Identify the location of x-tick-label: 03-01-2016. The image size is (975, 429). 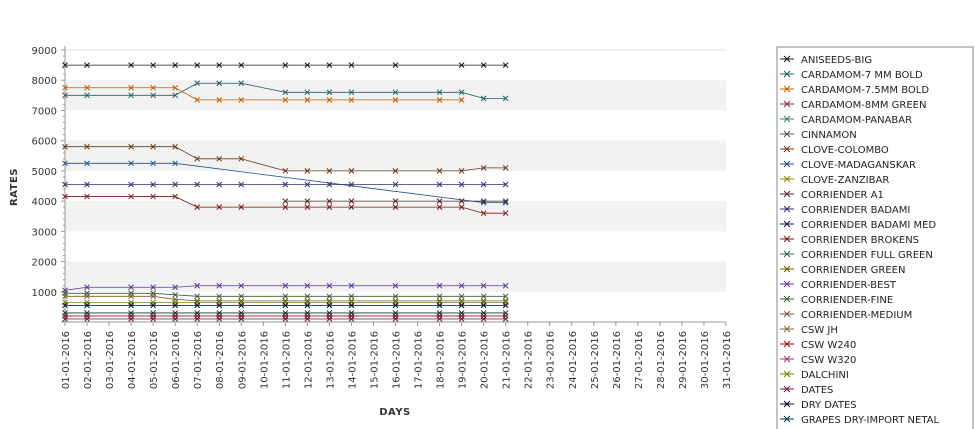
(110, 360).